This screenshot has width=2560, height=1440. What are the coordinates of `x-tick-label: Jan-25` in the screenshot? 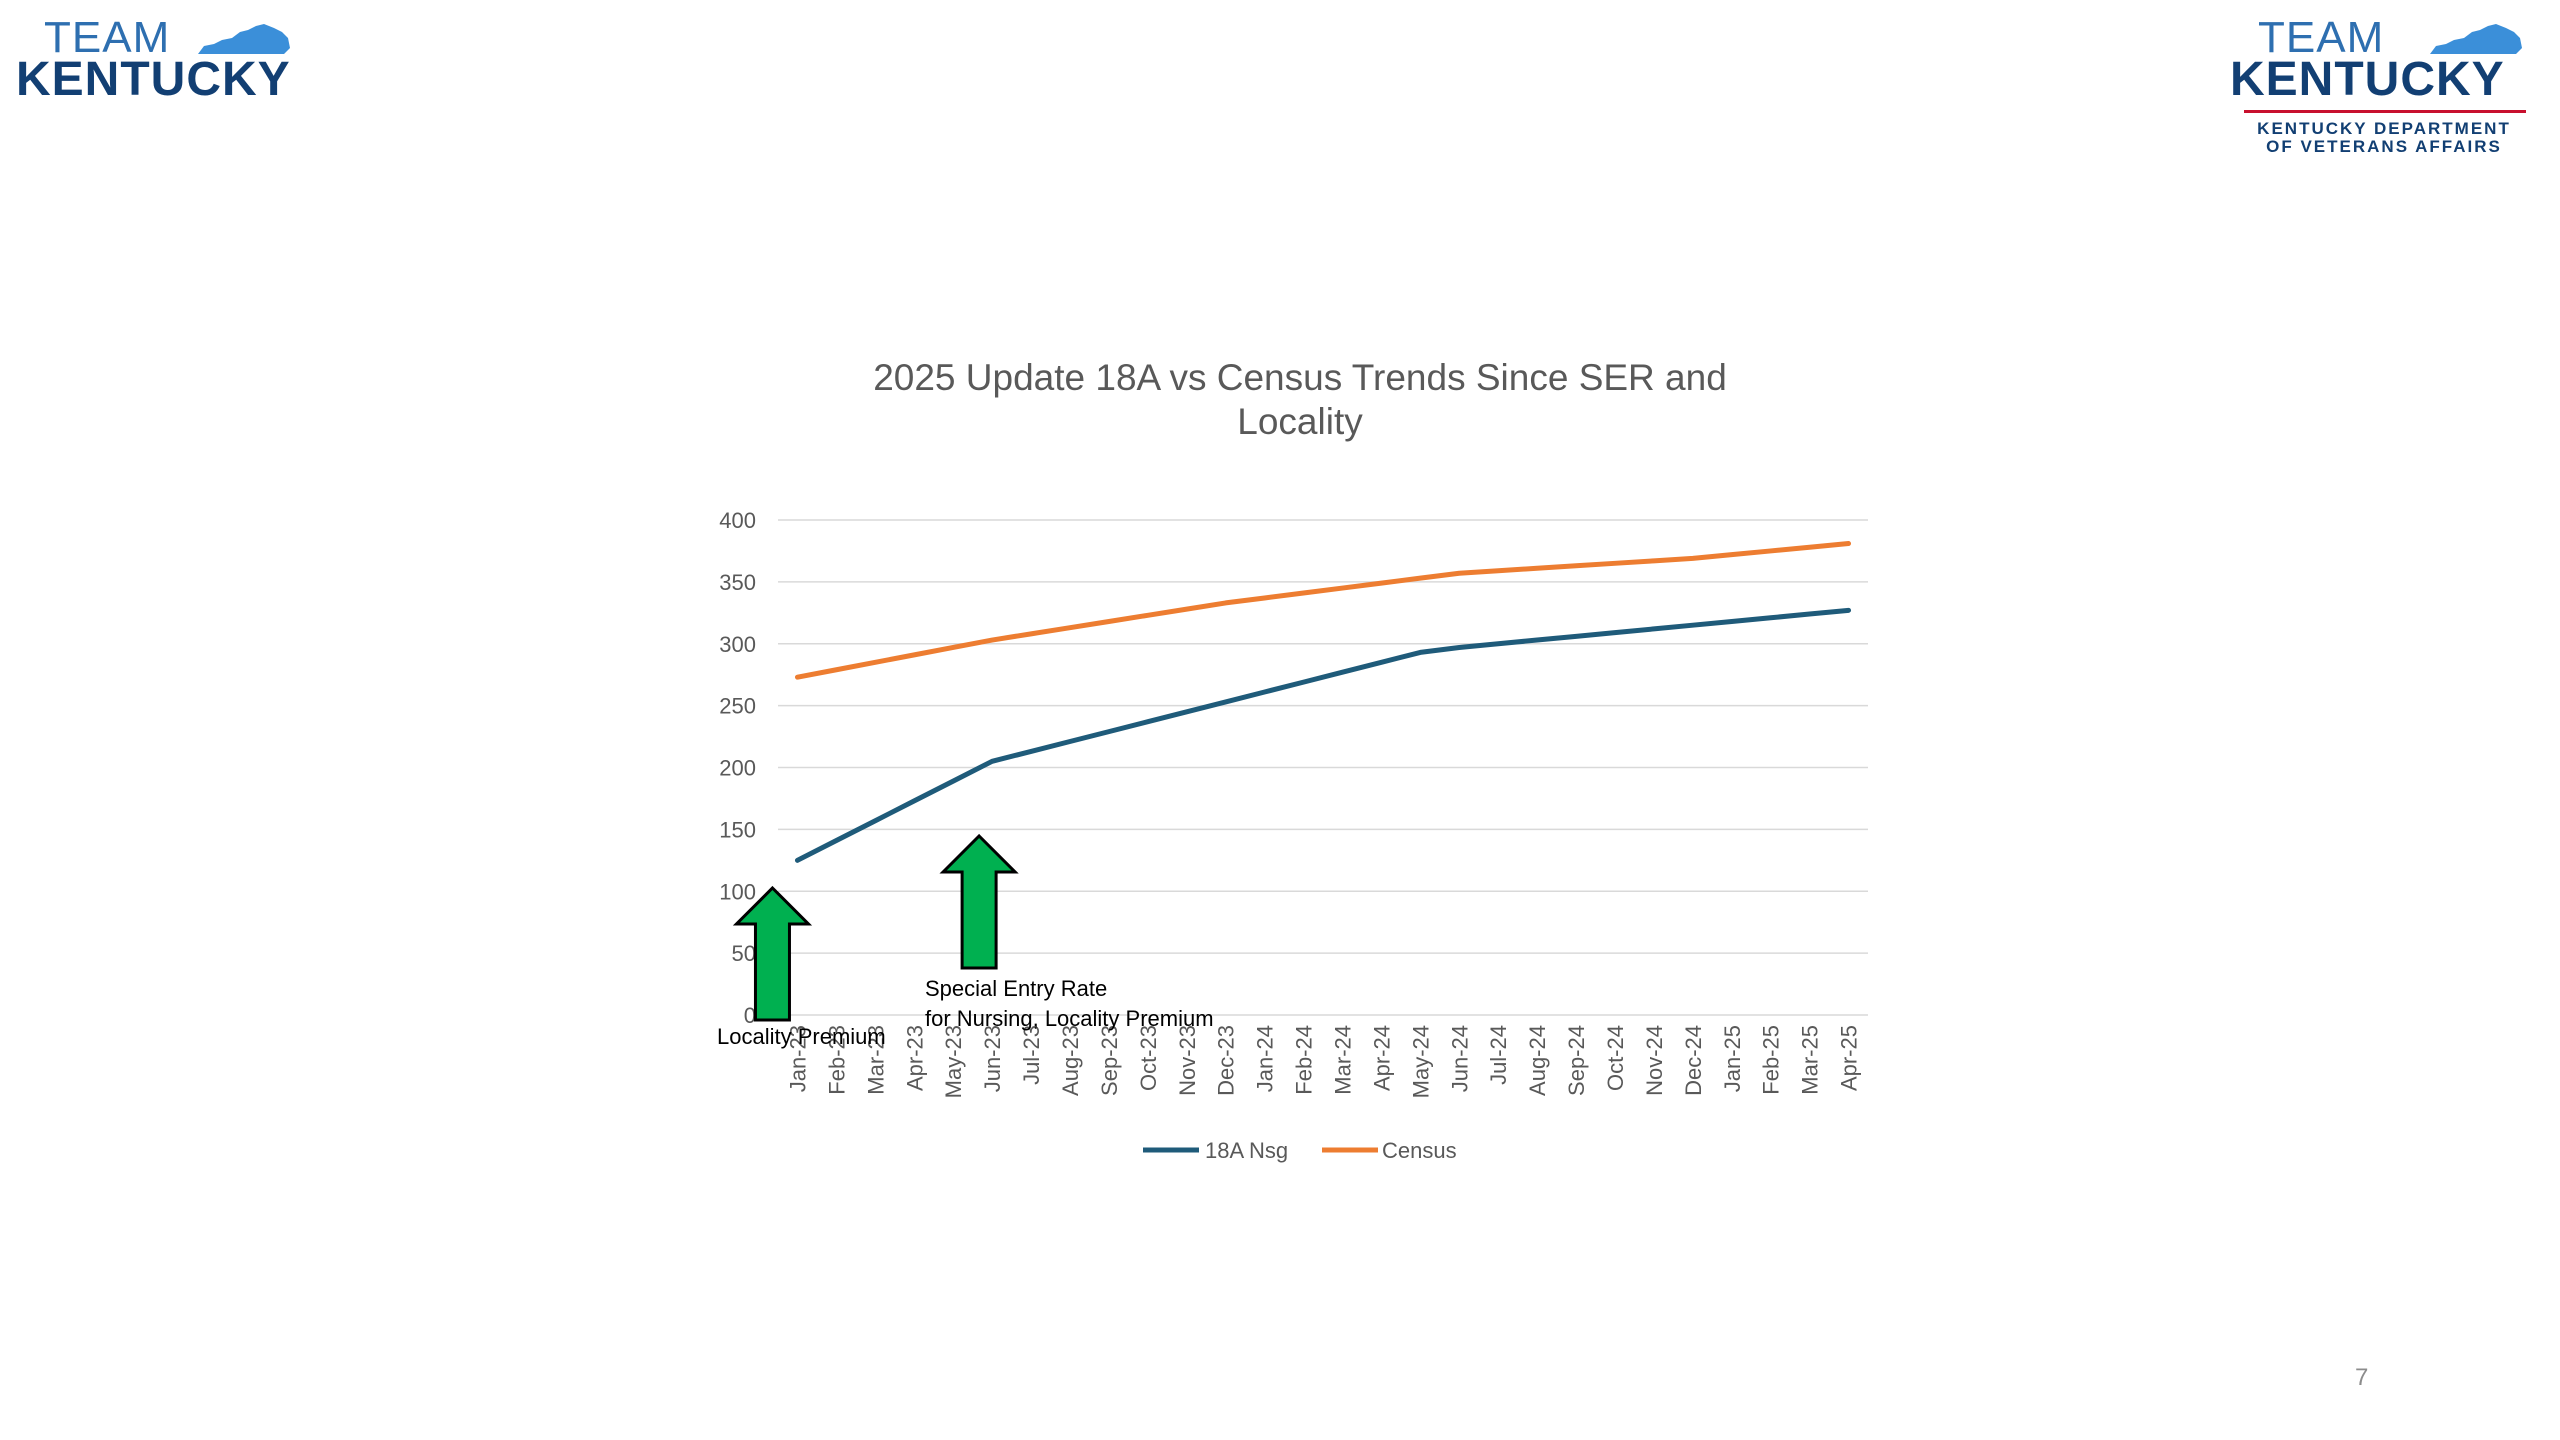 It's located at (1732, 1058).